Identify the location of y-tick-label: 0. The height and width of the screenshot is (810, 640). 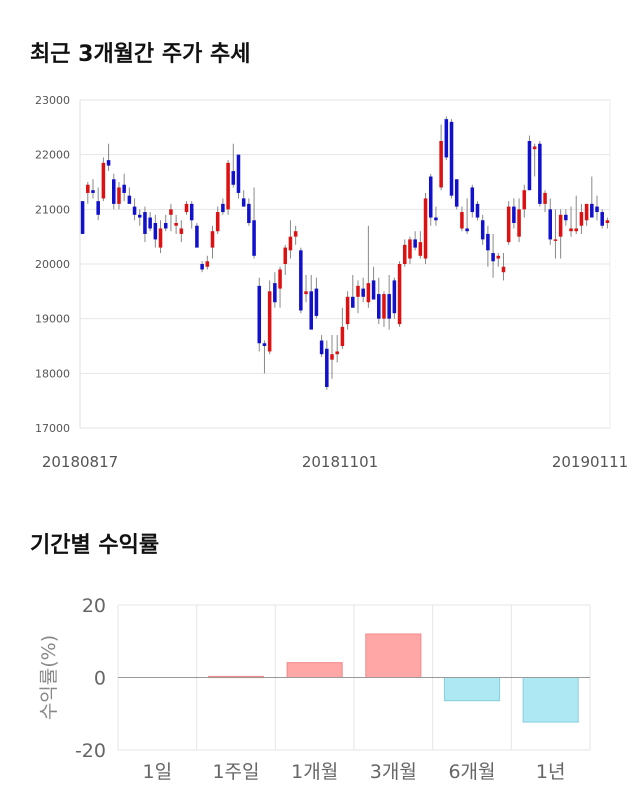
(100, 679).